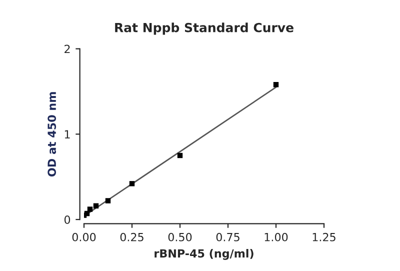 The height and width of the screenshot is (271, 400). What do you see at coordinates (67, 134) in the screenshot?
I see `y-tick-label: 1` at bounding box center [67, 134].